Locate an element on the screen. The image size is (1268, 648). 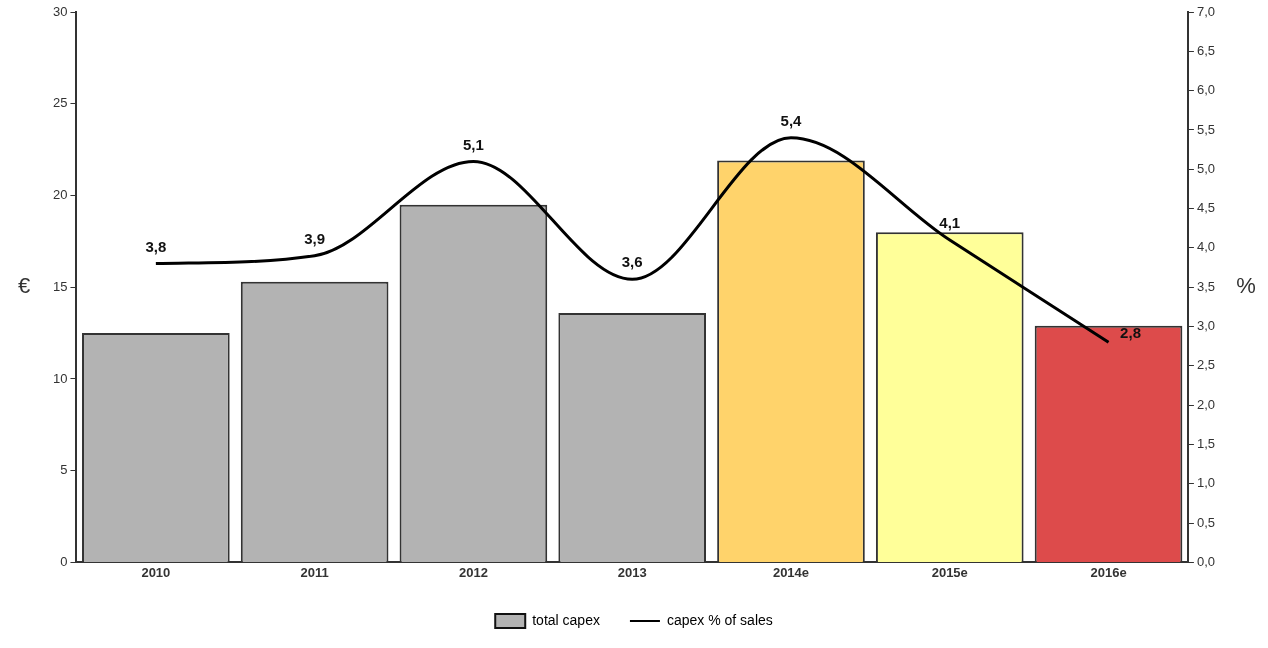
y2-tick-label: 4,5 is located at coordinates (1206, 208).